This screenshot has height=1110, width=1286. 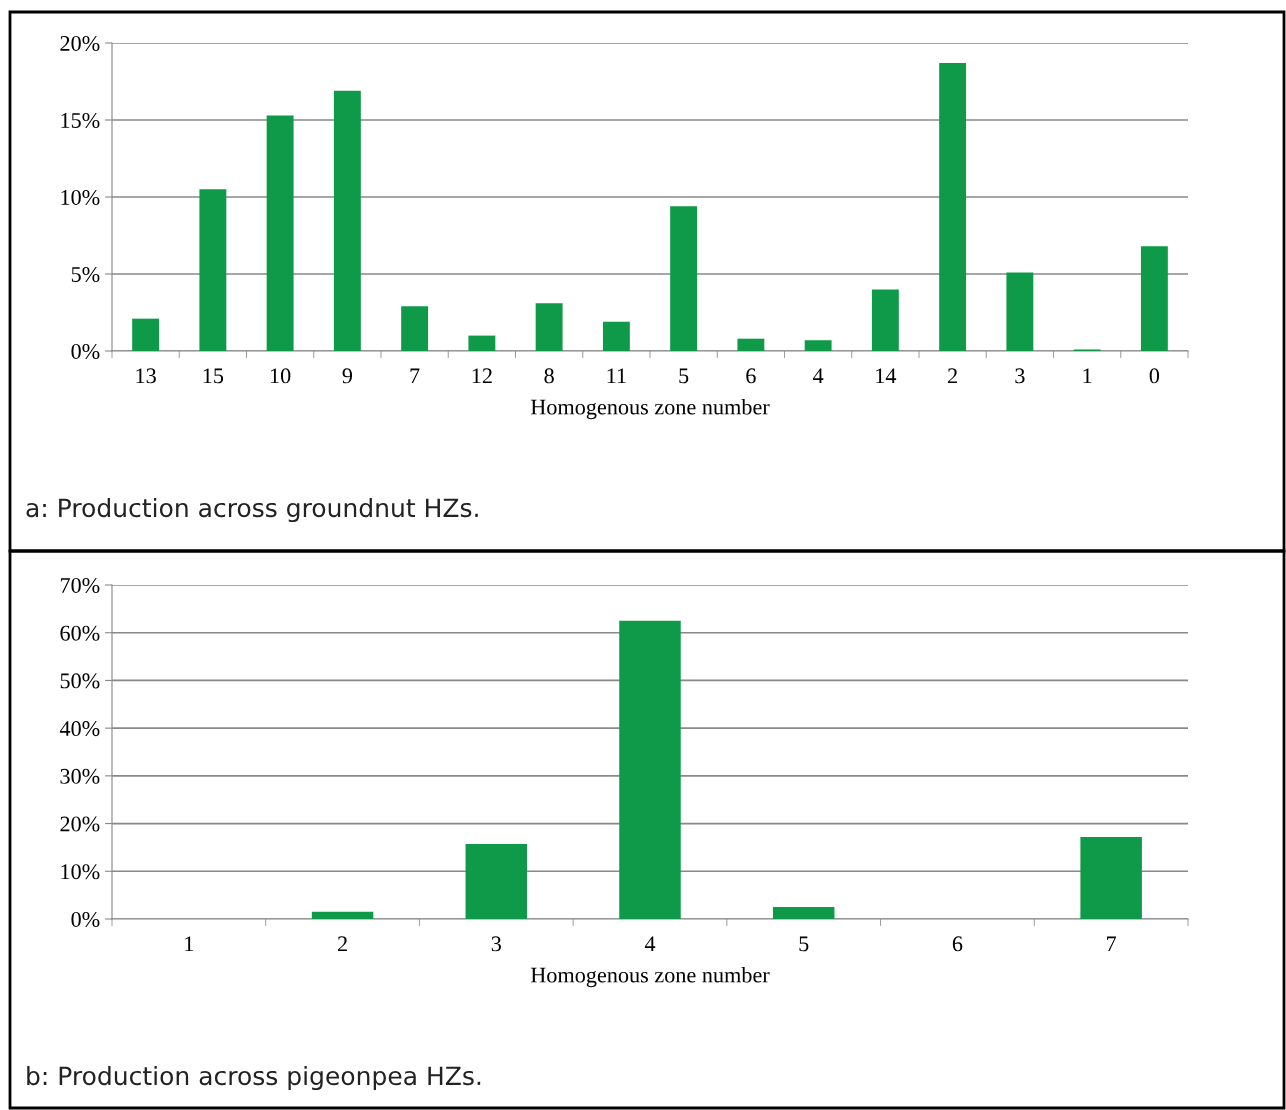 I want to click on y-tick-label: 40%, so click(x=79, y=729).